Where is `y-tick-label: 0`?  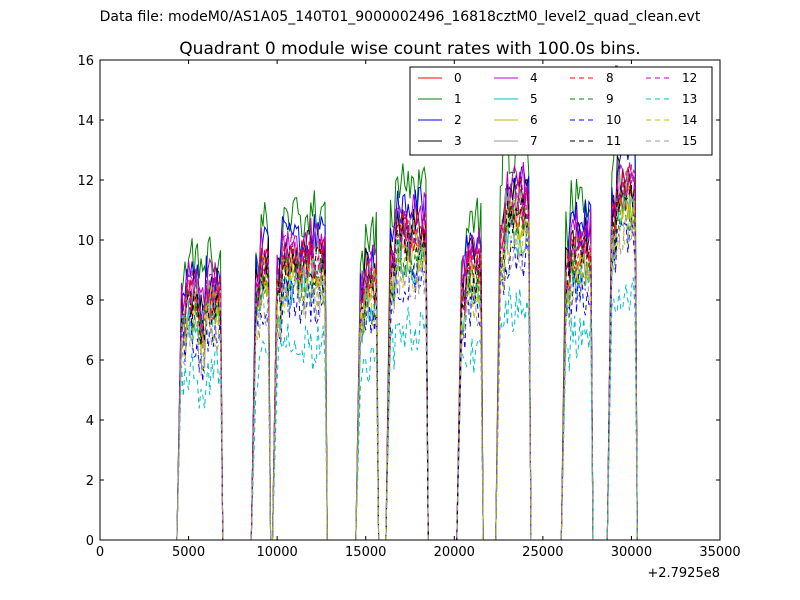 y-tick-label: 0 is located at coordinates (90, 541).